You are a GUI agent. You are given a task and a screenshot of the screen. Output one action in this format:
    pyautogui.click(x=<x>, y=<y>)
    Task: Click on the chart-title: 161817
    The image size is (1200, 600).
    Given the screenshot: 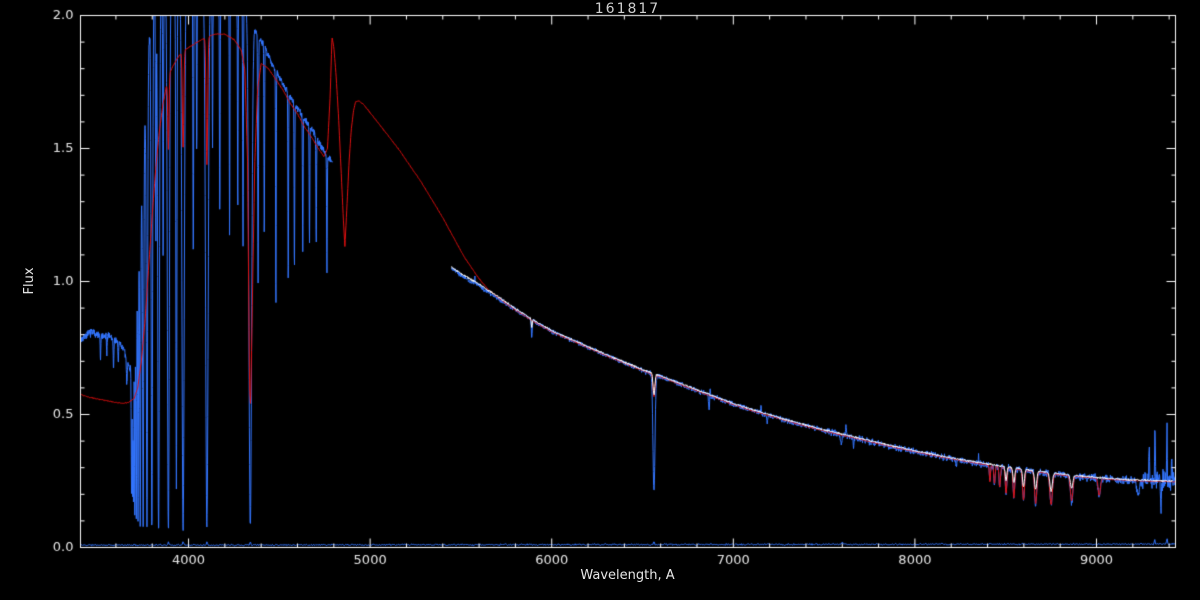 What is the action you would take?
    pyautogui.click(x=627, y=9)
    